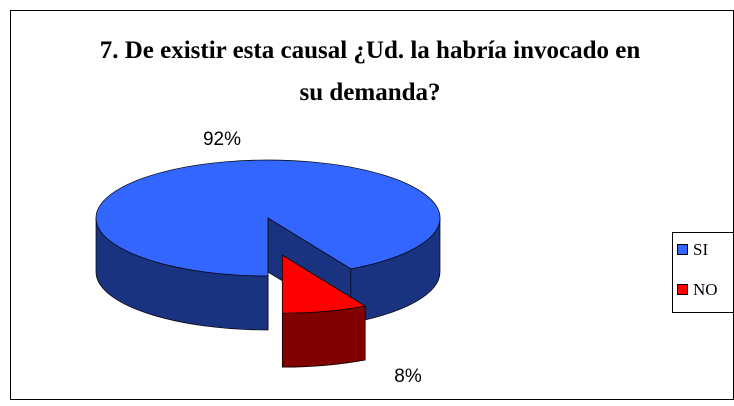  I want to click on slice-side, so click(323, 336).